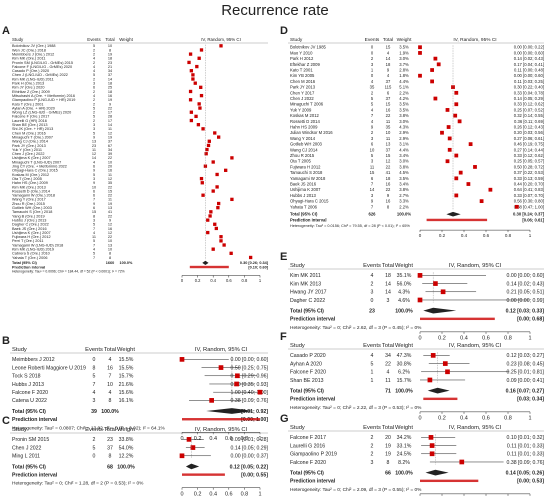 The image size is (550, 497). Describe the element at coordinates (94, 146) in the screenshot. I see `study-events: 23` at that location.